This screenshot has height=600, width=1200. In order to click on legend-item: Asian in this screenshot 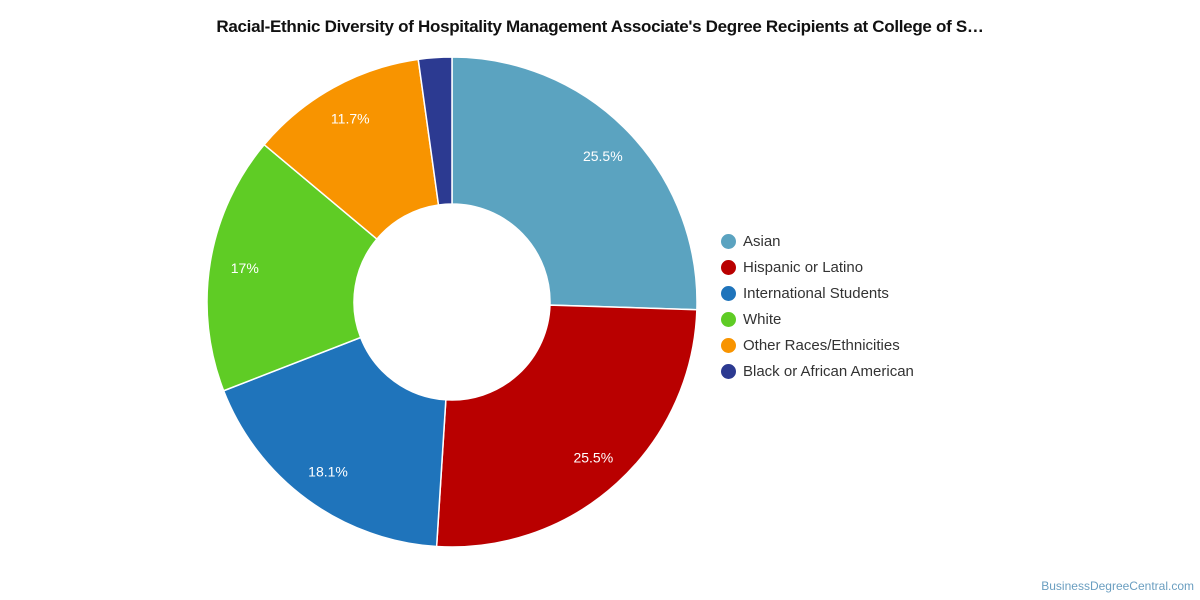, I will do `click(817, 241)`.